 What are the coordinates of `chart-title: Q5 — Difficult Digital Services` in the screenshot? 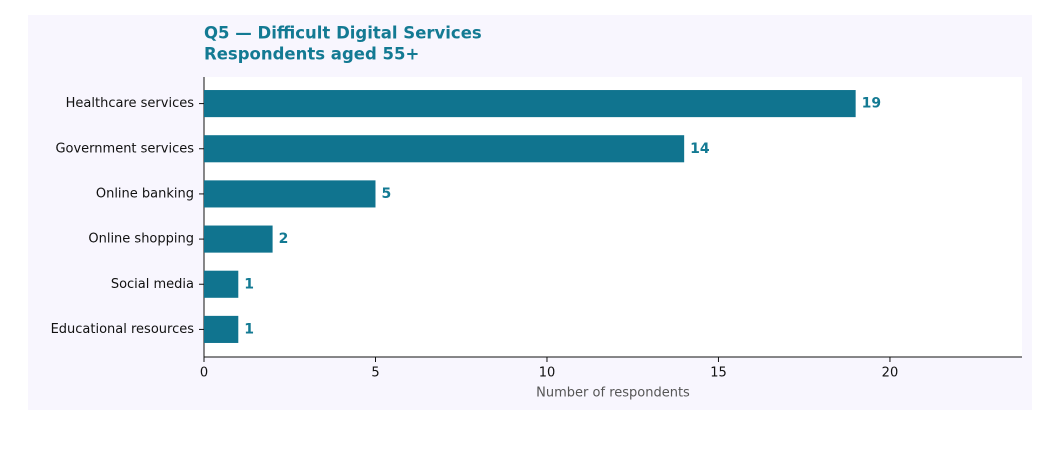 It's located at (343, 33).